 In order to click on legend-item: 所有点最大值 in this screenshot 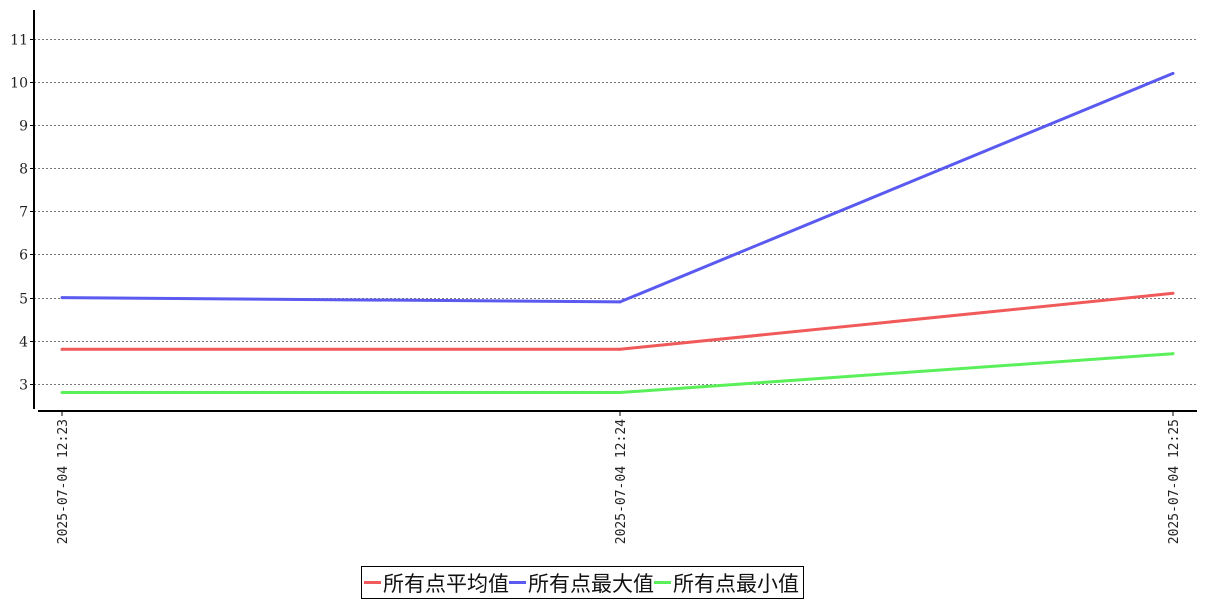, I will do `click(581, 583)`.